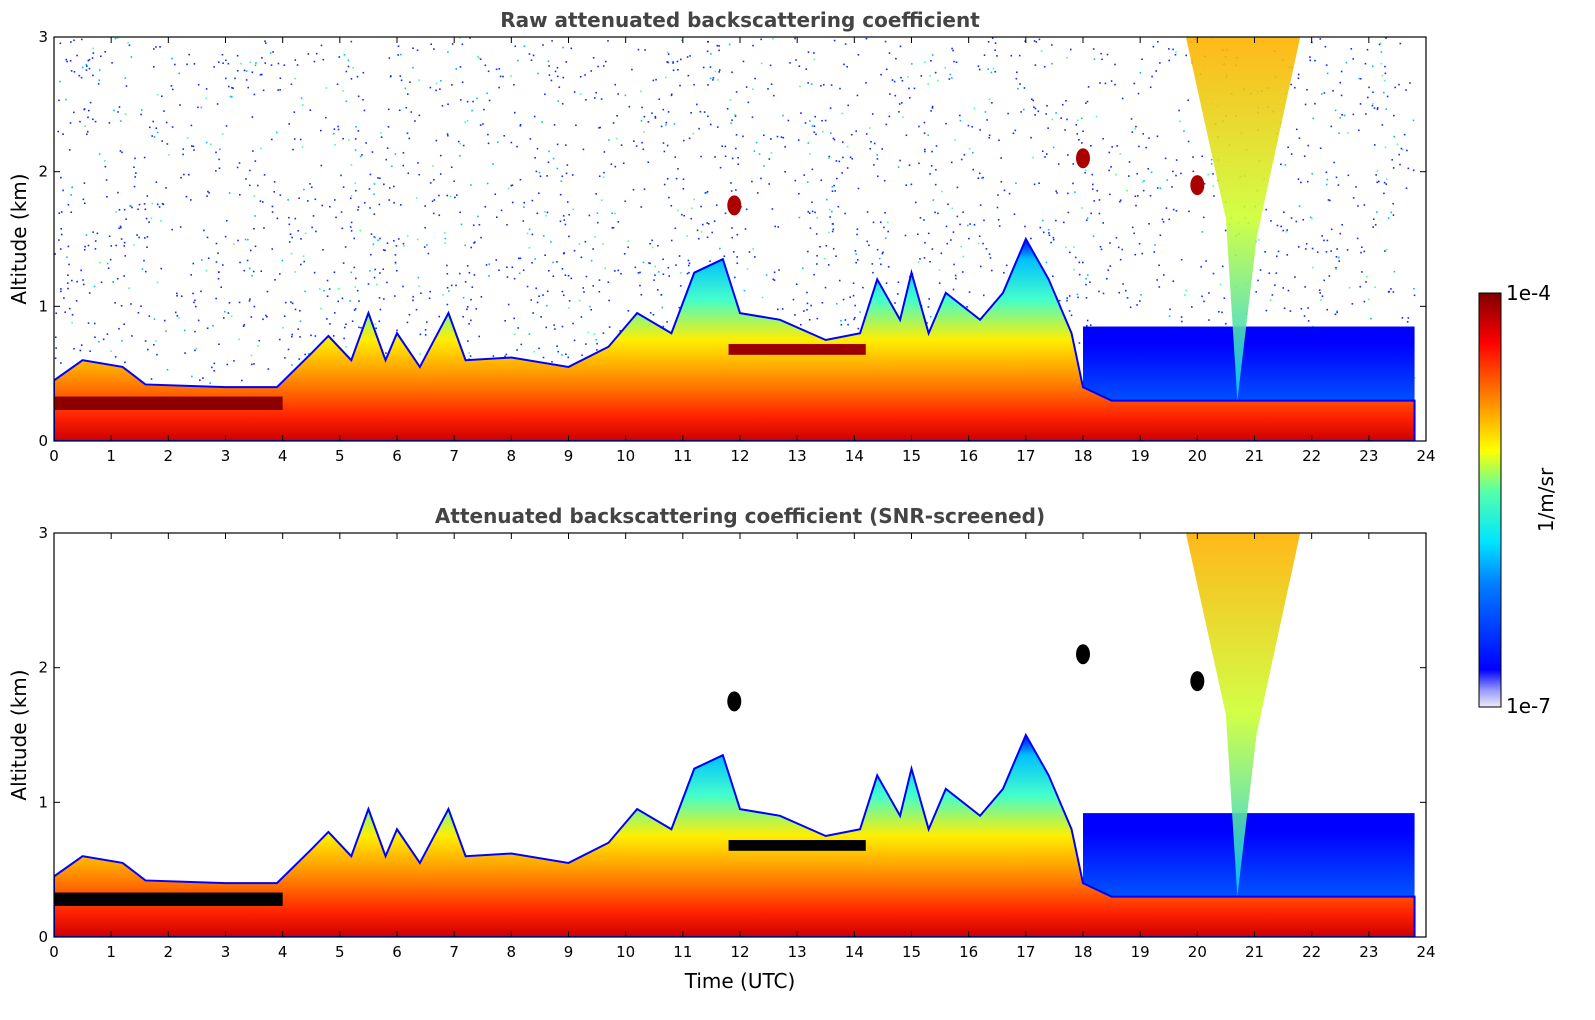  Describe the element at coordinates (169, 952) in the screenshot. I see `x-tick-label: 2` at that location.